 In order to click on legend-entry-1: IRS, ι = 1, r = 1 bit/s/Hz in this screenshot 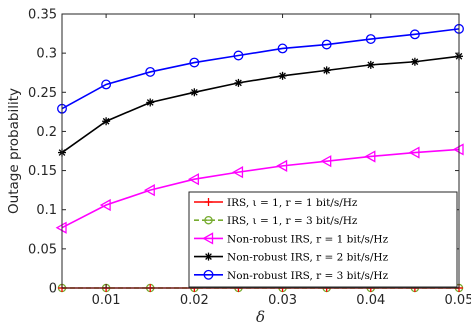, I will do `click(276, 203)`.